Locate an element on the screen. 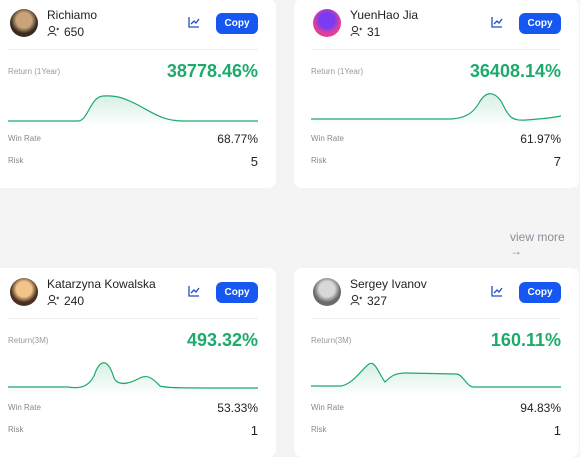  view-more-text: view more is located at coordinates (537, 237).